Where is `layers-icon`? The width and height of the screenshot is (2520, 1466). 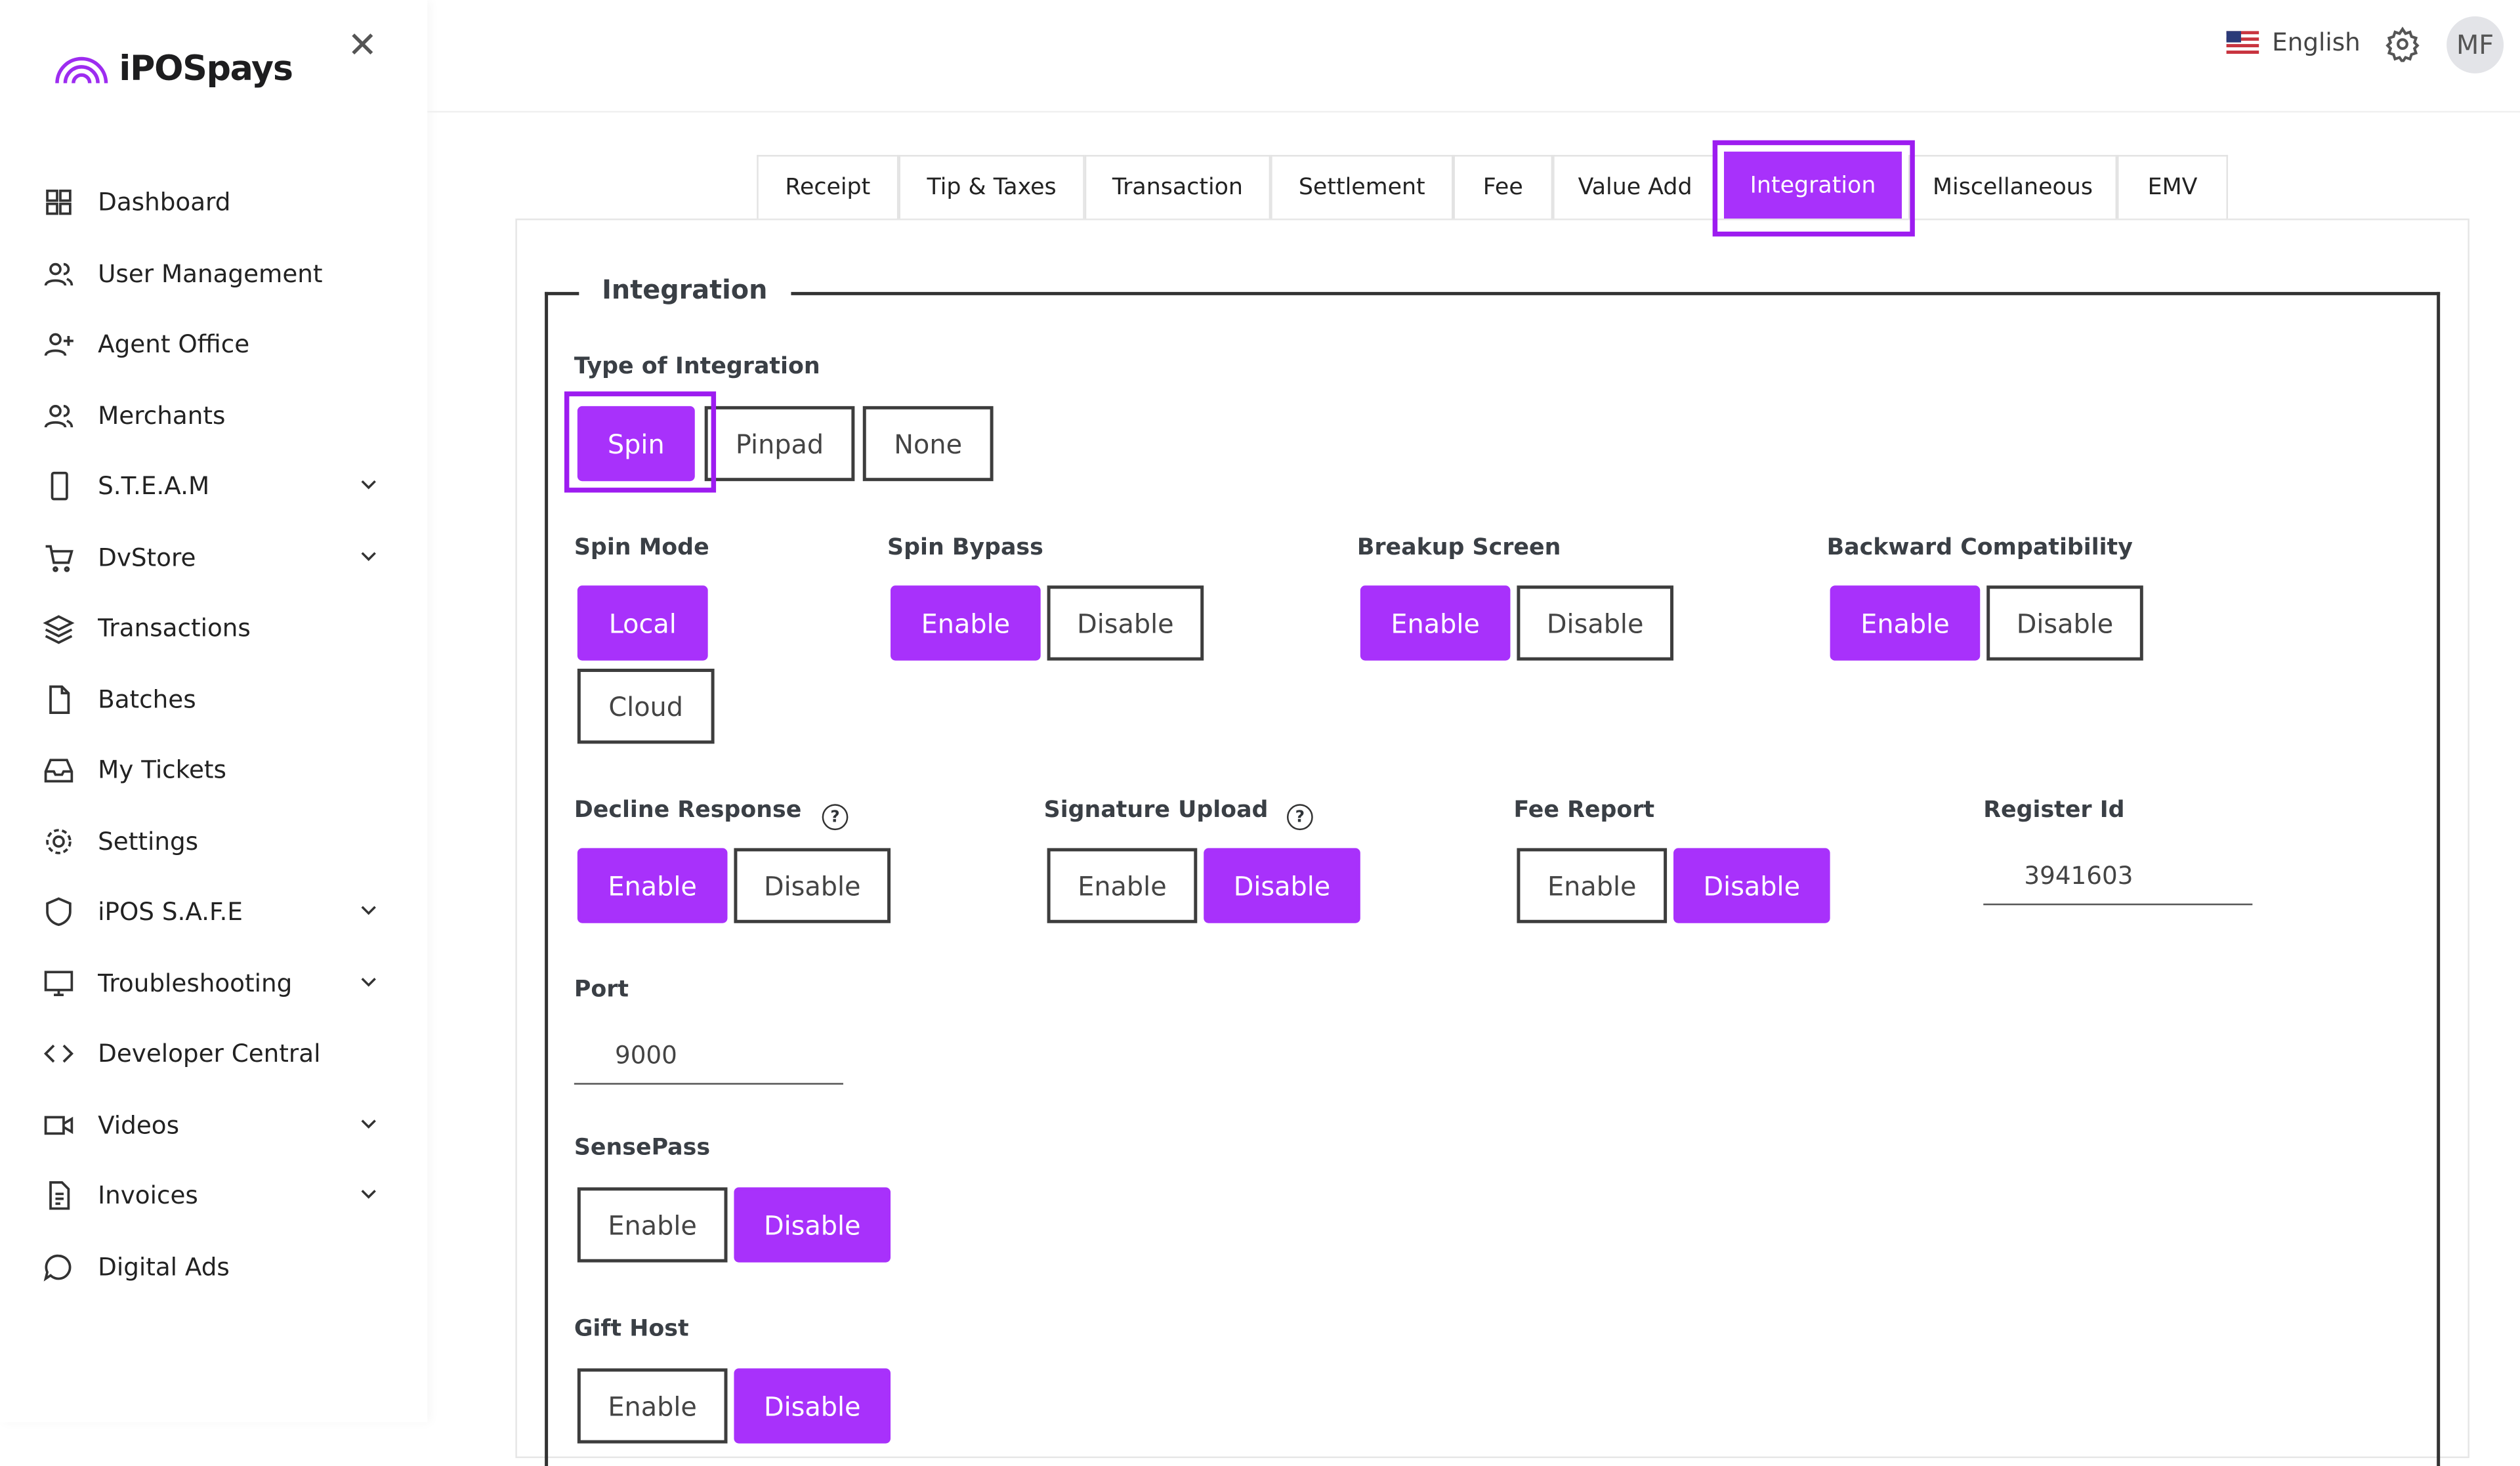 layers-icon is located at coordinates (59, 628).